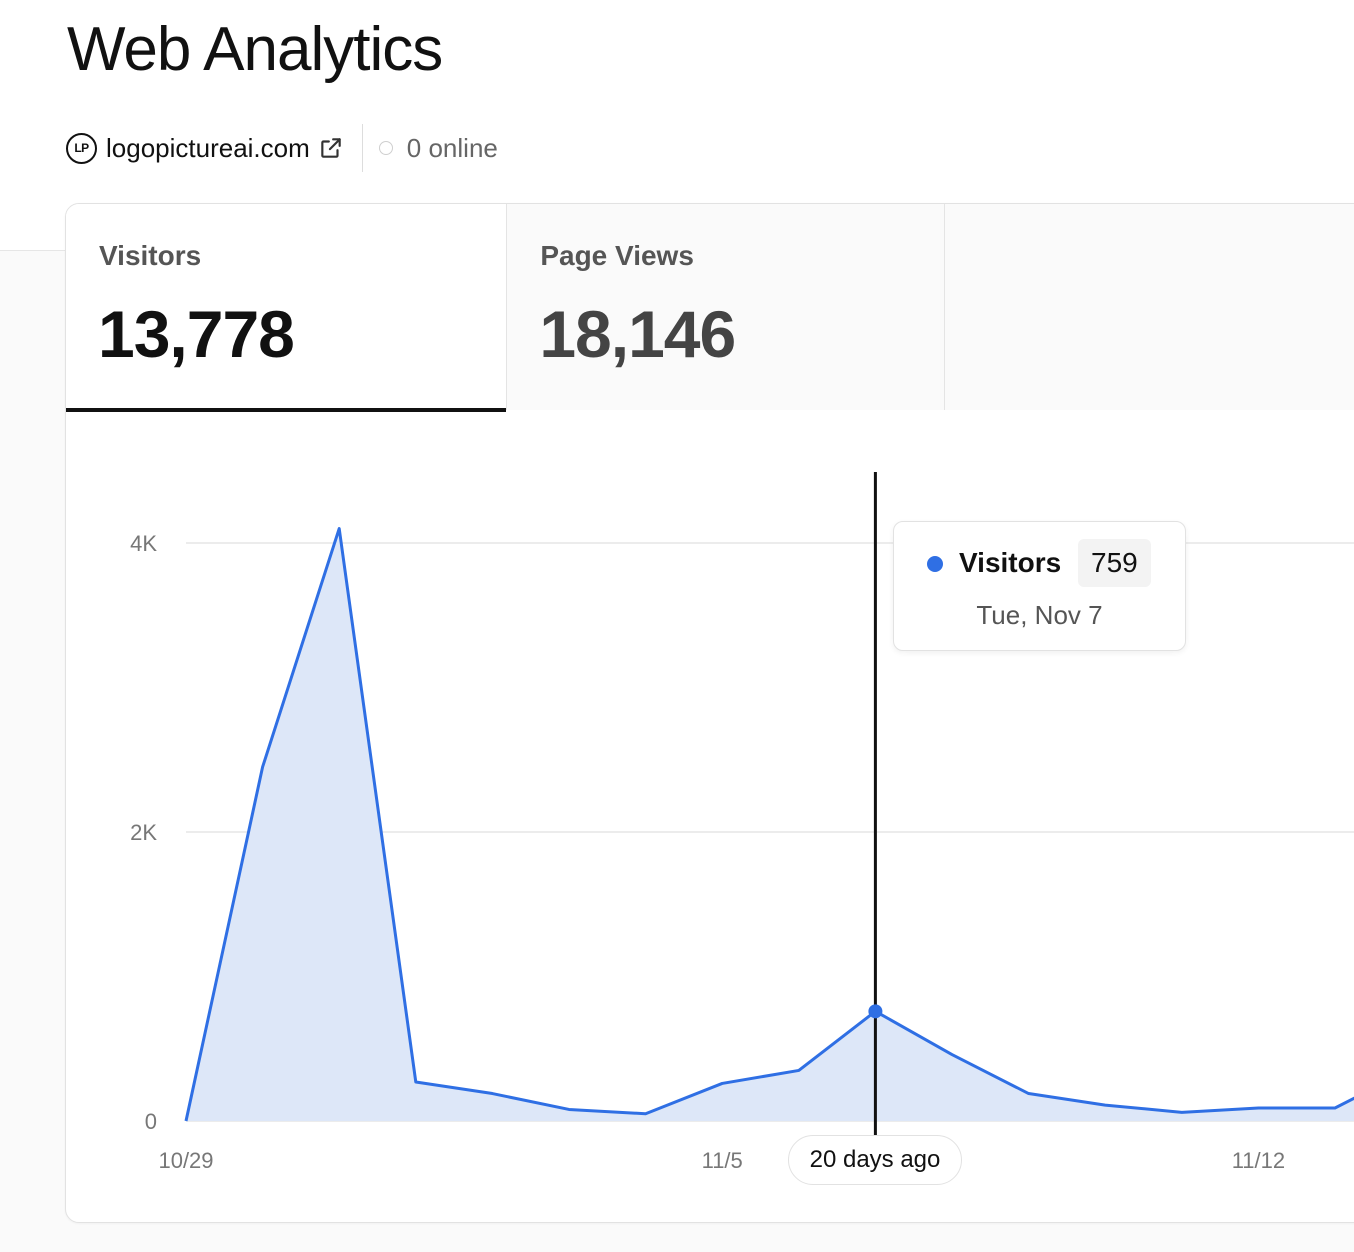 The height and width of the screenshot is (1252, 1354). What do you see at coordinates (208, 147) in the screenshot?
I see `site-domain: logopictureai.com` at bounding box center [208, 147].